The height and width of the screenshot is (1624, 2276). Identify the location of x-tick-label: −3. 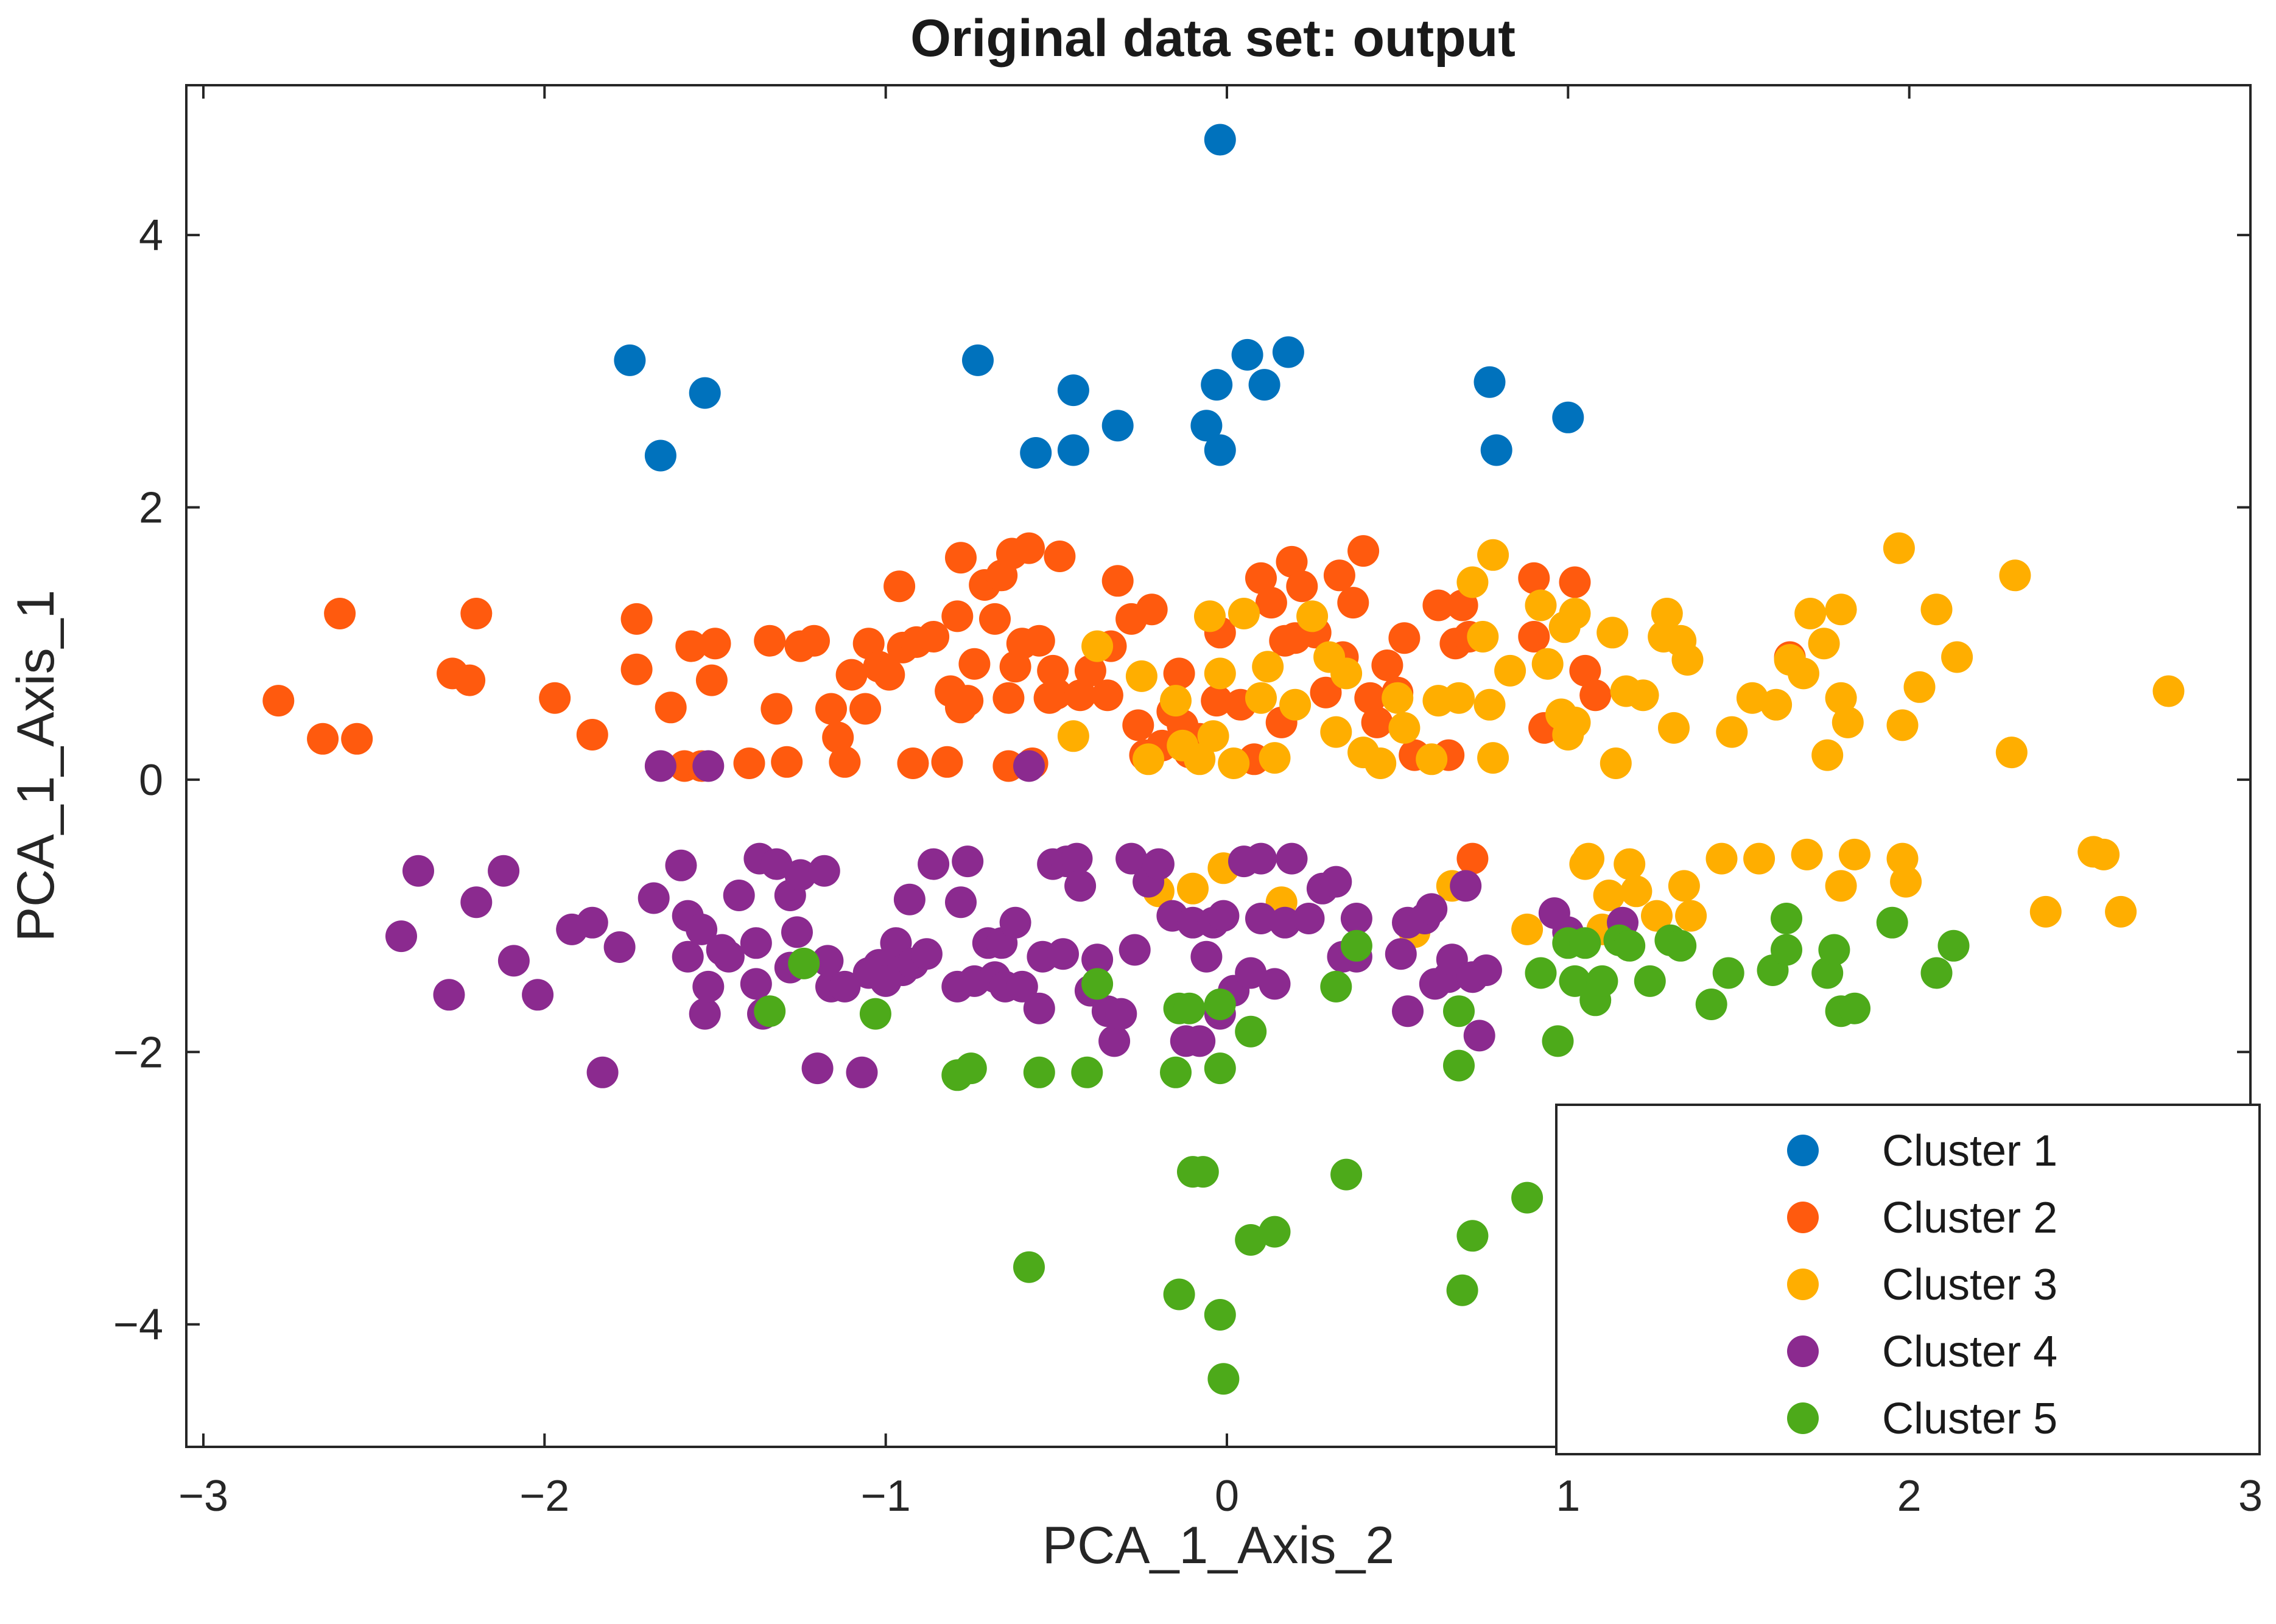
(203, 1496).